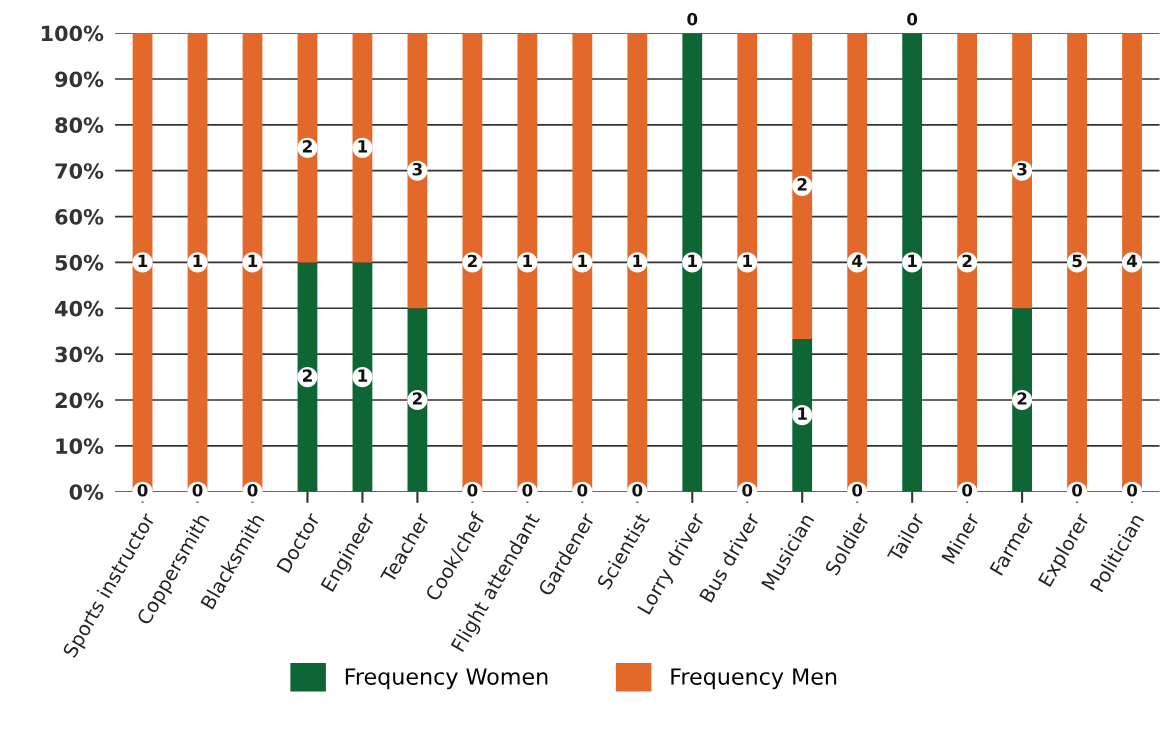 This screenshot has width=1167, height=753. I want to click on y-tick-label: 70%, so click(79, 171).